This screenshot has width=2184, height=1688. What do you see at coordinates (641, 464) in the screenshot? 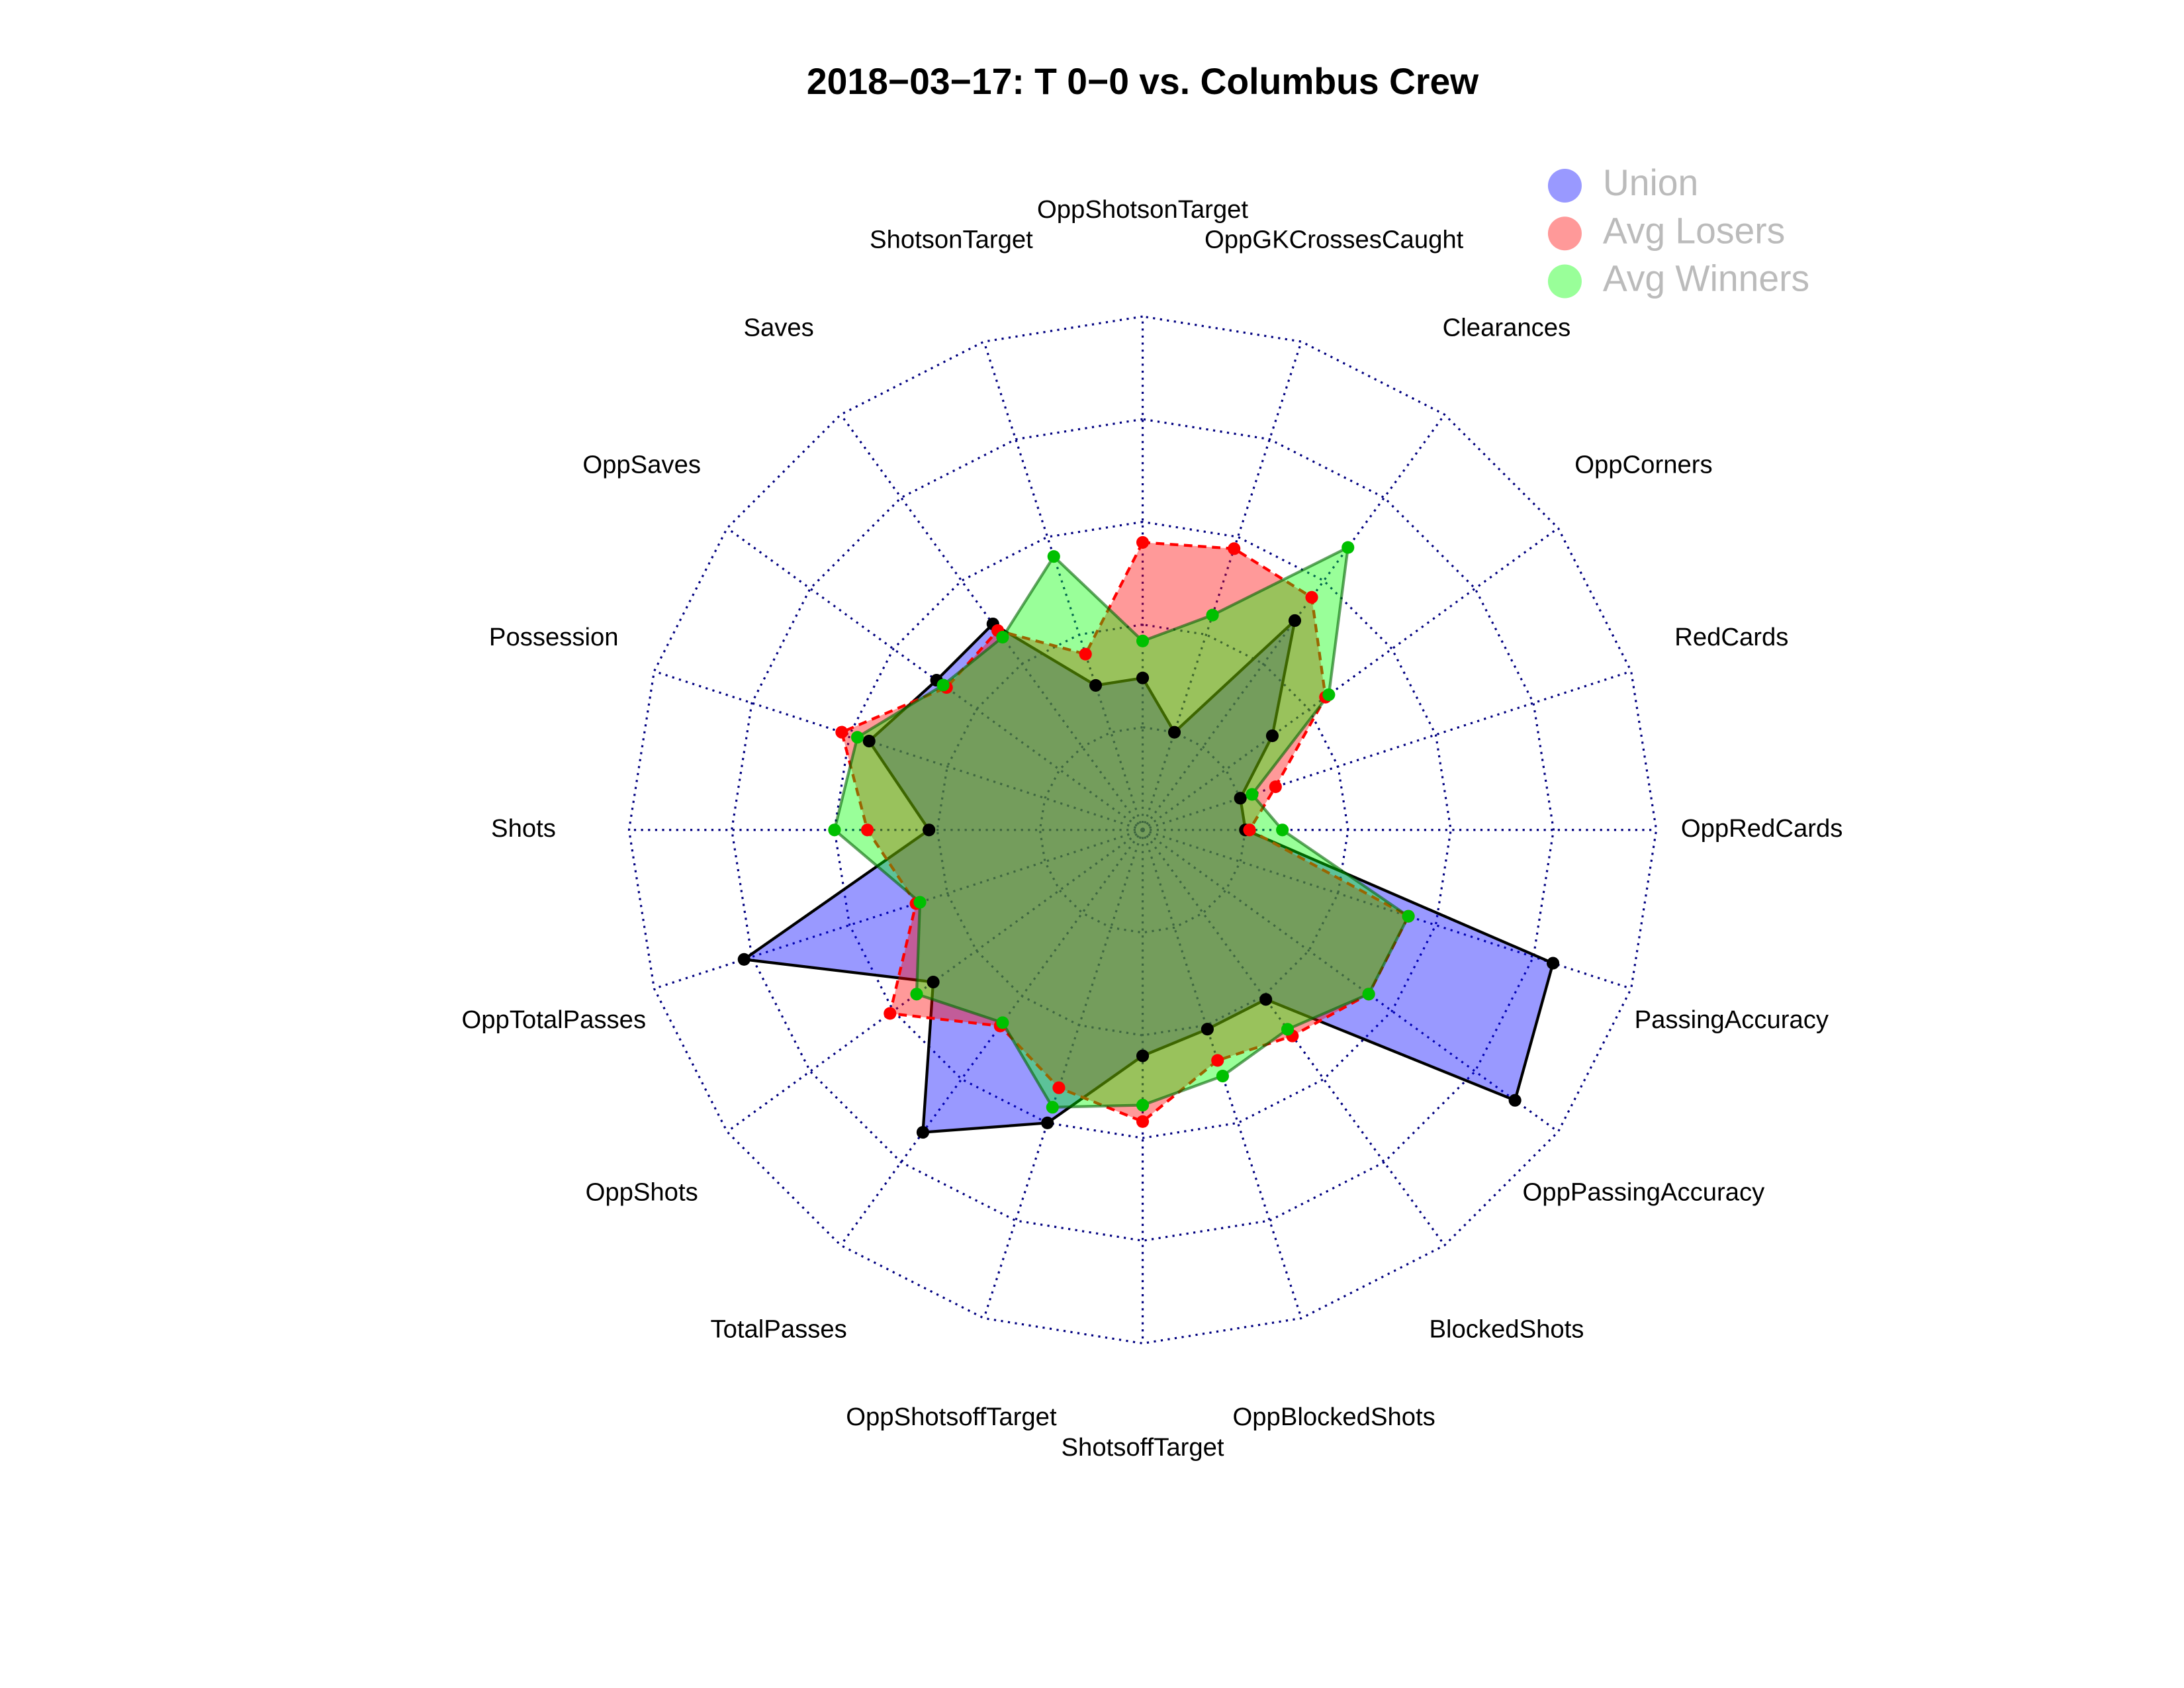
I see `axis-label: OppSaves` at bounding box center [641, 464].